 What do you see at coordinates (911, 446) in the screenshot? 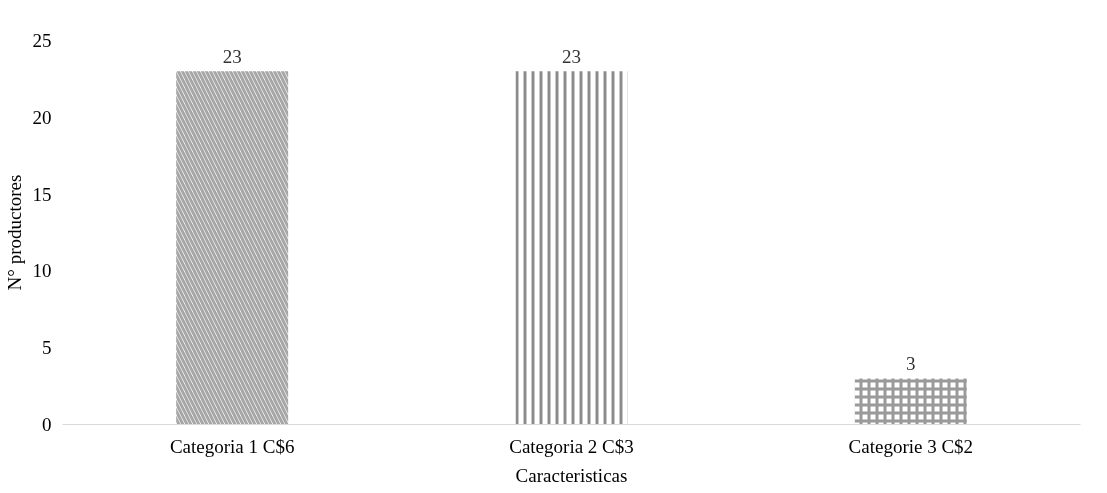
I see `x-tick-label: Categorie 3 C$2` at bounding box center [911, 446].